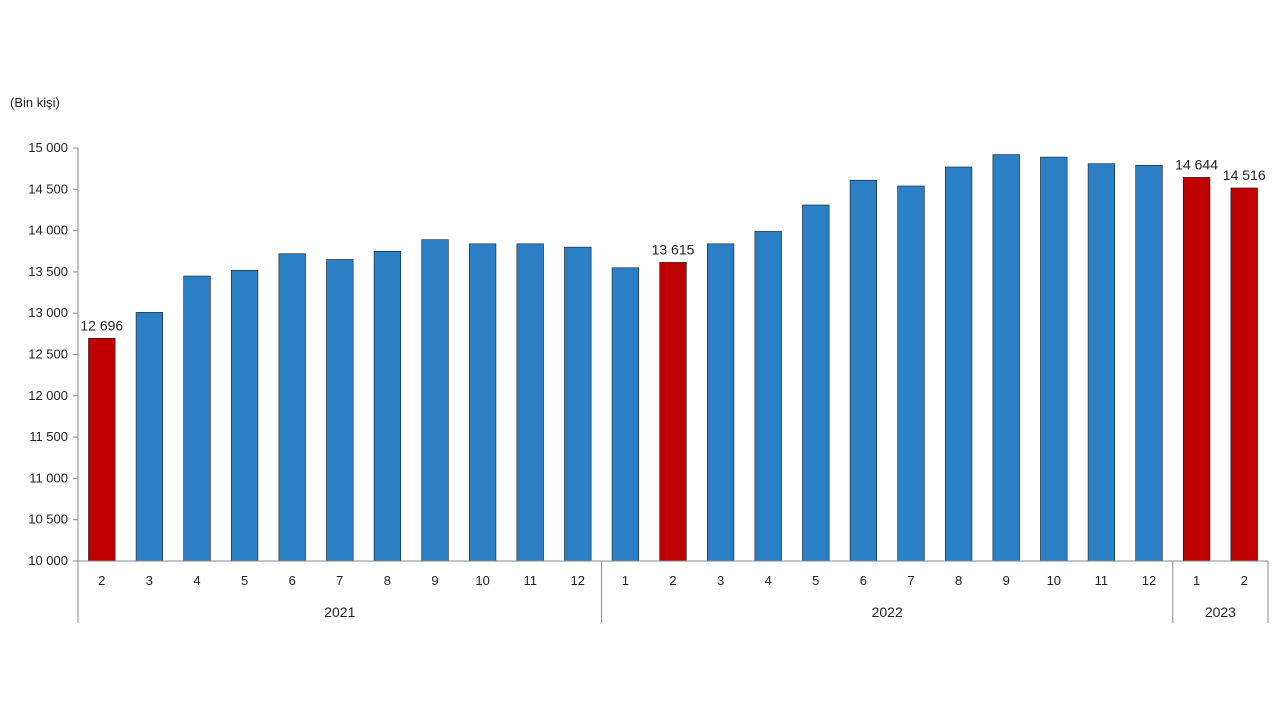 This screenshot has width=1280, height=720. What do you see at coordinates (1220, 612) in the screenshot?
I see `year-group-label: 2023` at bounding box center [1220, 612].